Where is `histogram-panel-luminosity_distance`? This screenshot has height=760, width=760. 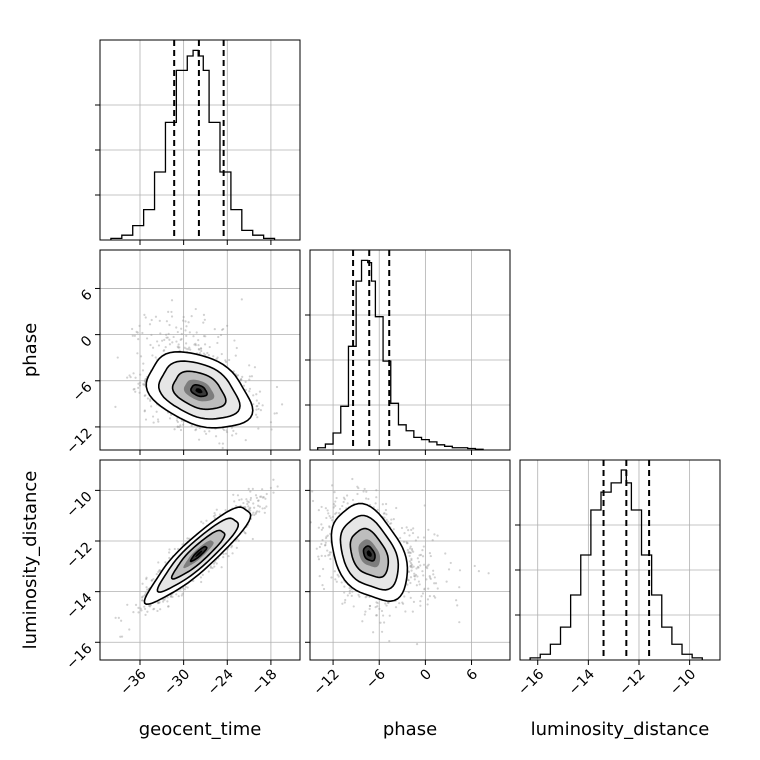 histogram-panel-luminosity_distance is located at coordinates (617, 560).